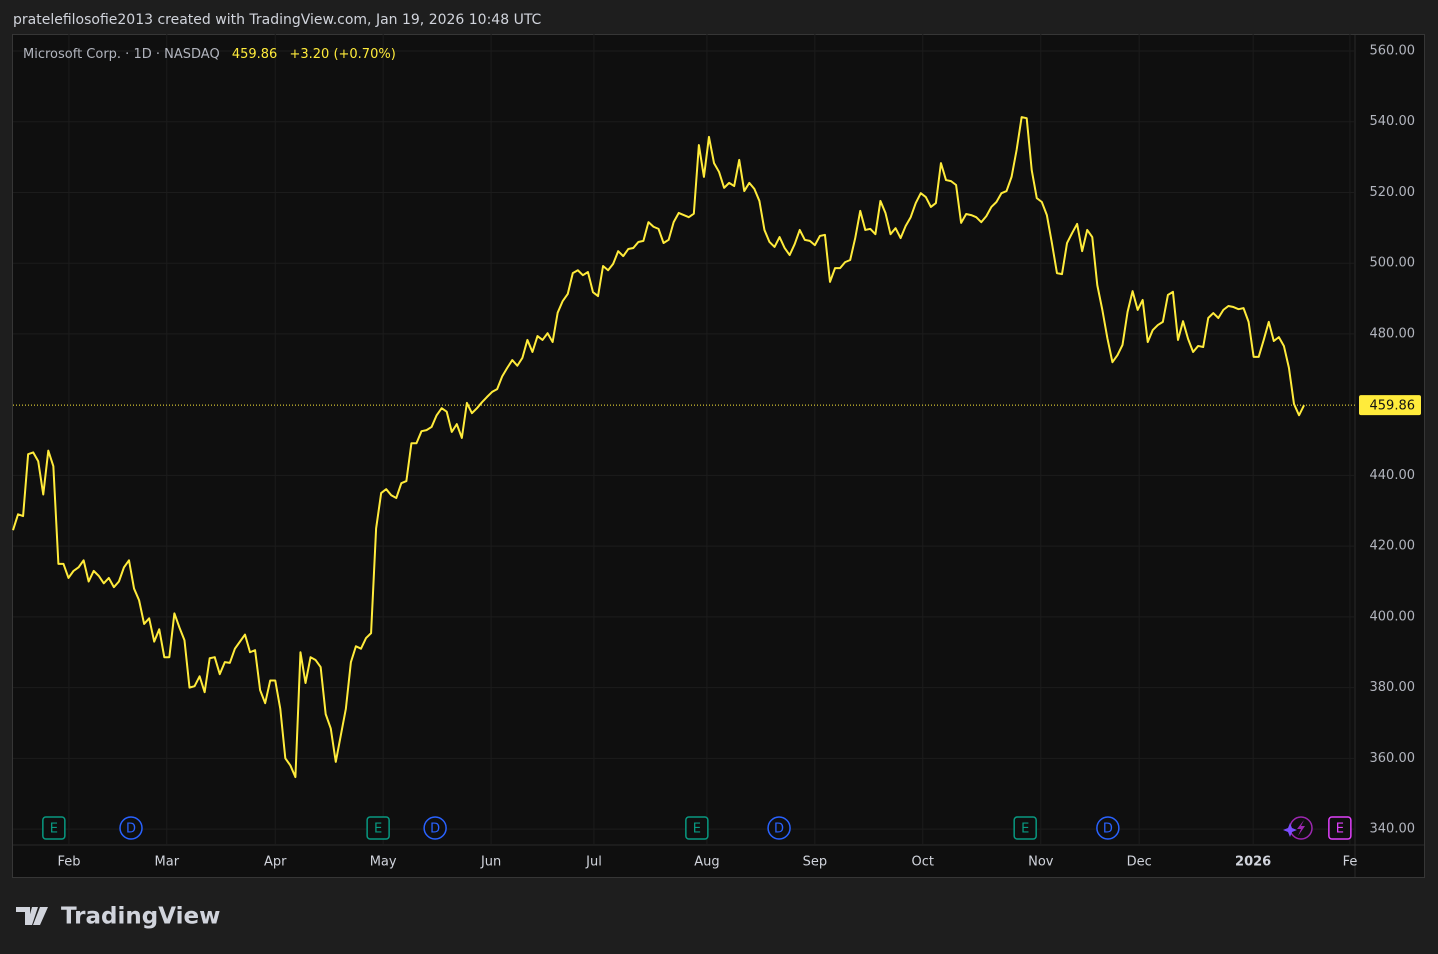 This screenshot has width=1438, height=954. What do you see at coordinates (1393, 758) in the screenshot?
I see `y-tick-label: 360.00` at bounding box center [1393, 758].